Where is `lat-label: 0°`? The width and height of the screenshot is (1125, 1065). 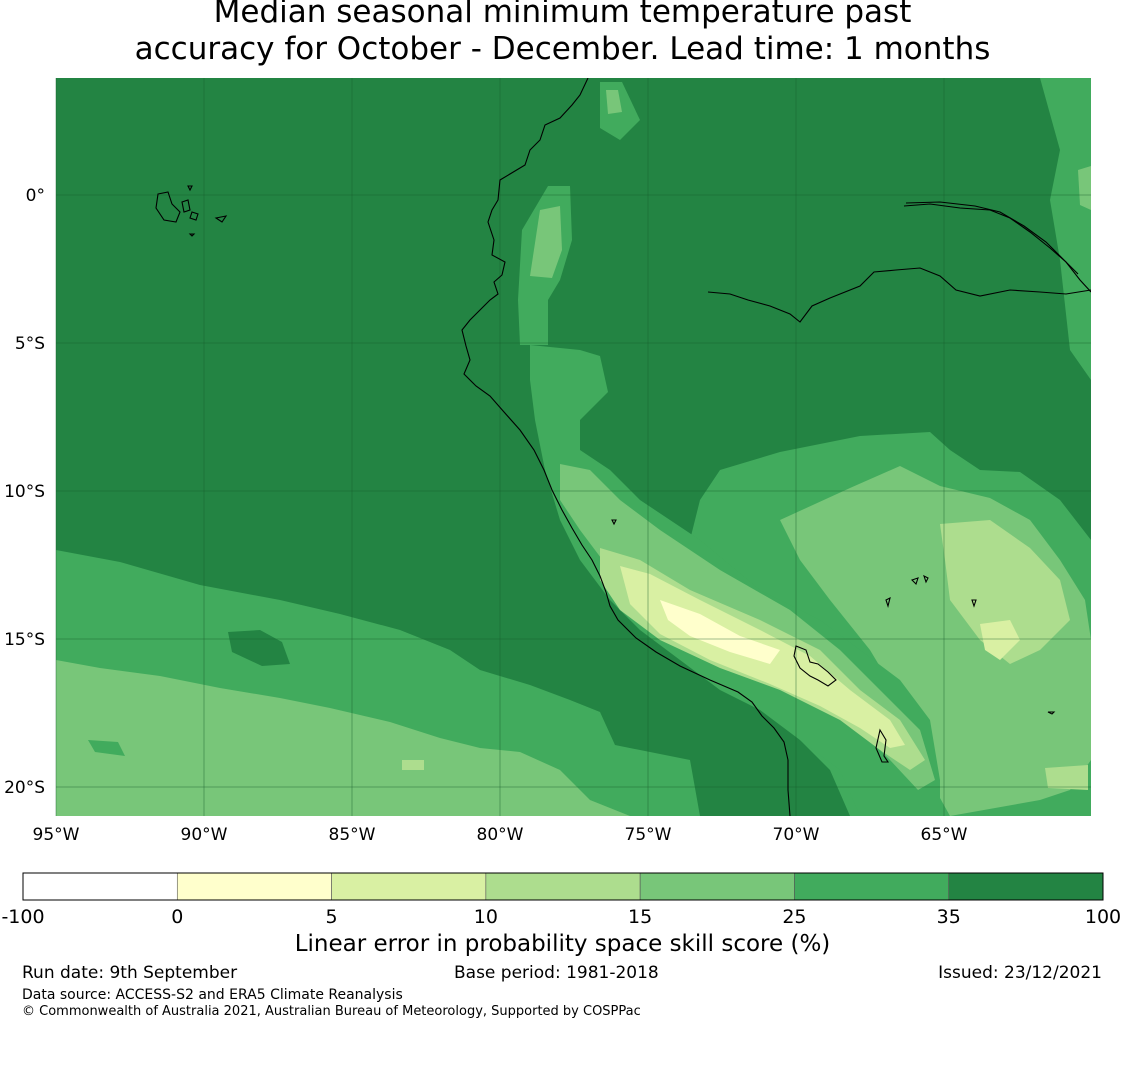 lat-label: 0° is located at coordinates (35, 196).